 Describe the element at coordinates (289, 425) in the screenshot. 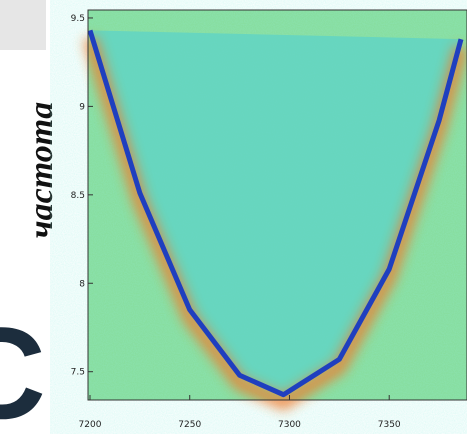

I see `x-tick-label: 7300` at that location.